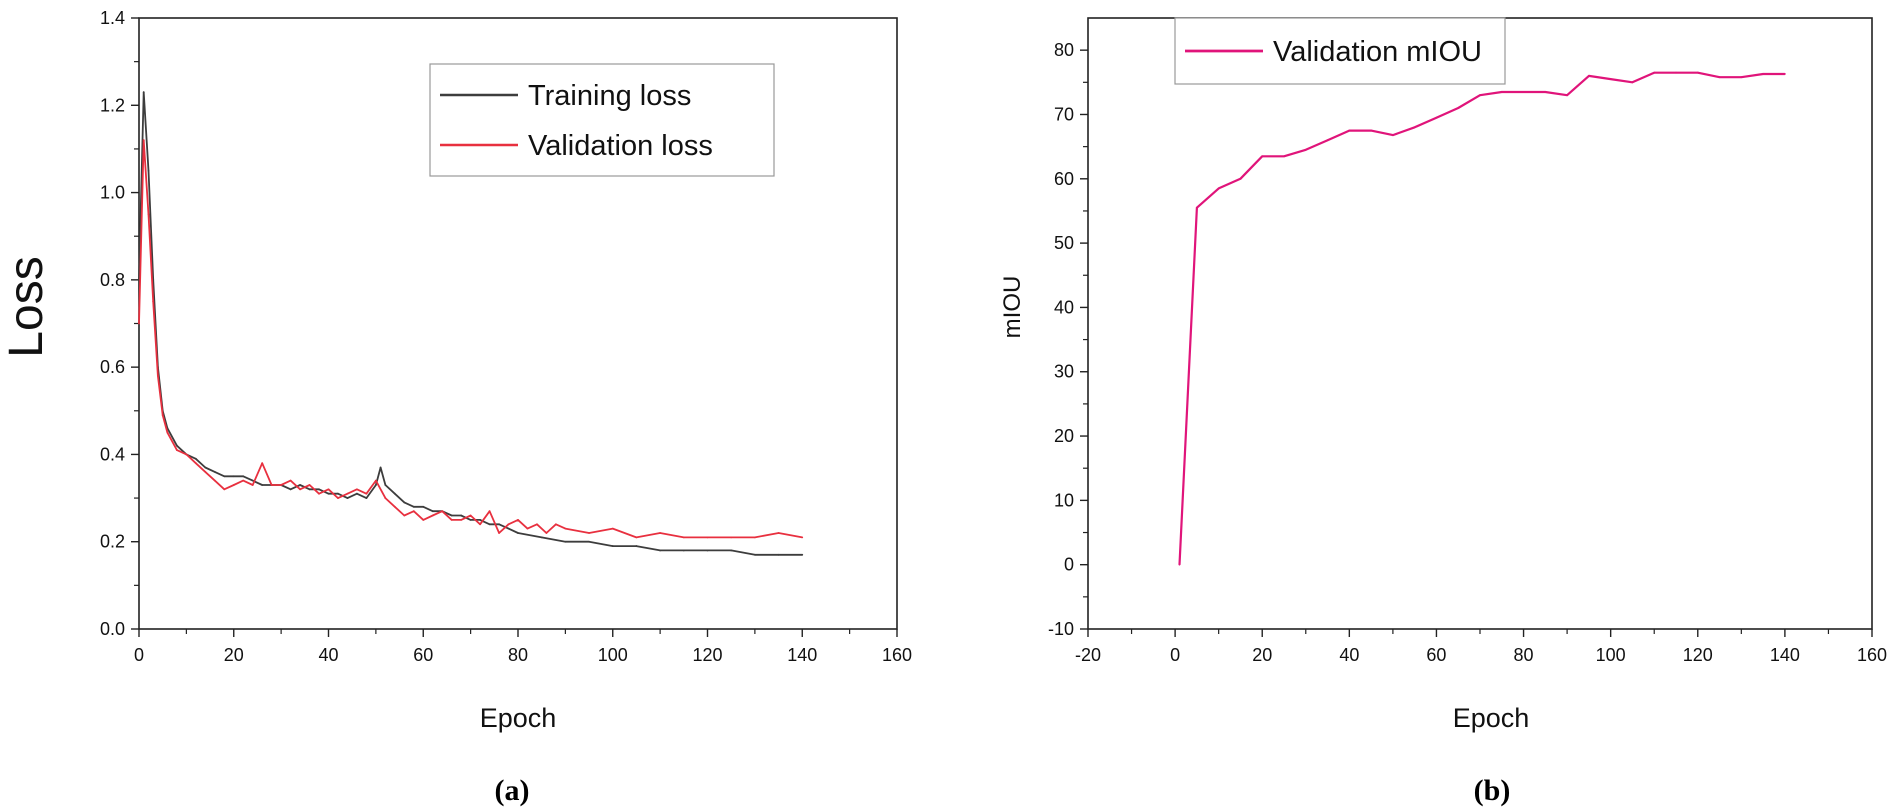  What do you see at coordinates (1064, 307) in the screenshot?
I see `y-tick-label: 40` at bounding box center [1064, 307].